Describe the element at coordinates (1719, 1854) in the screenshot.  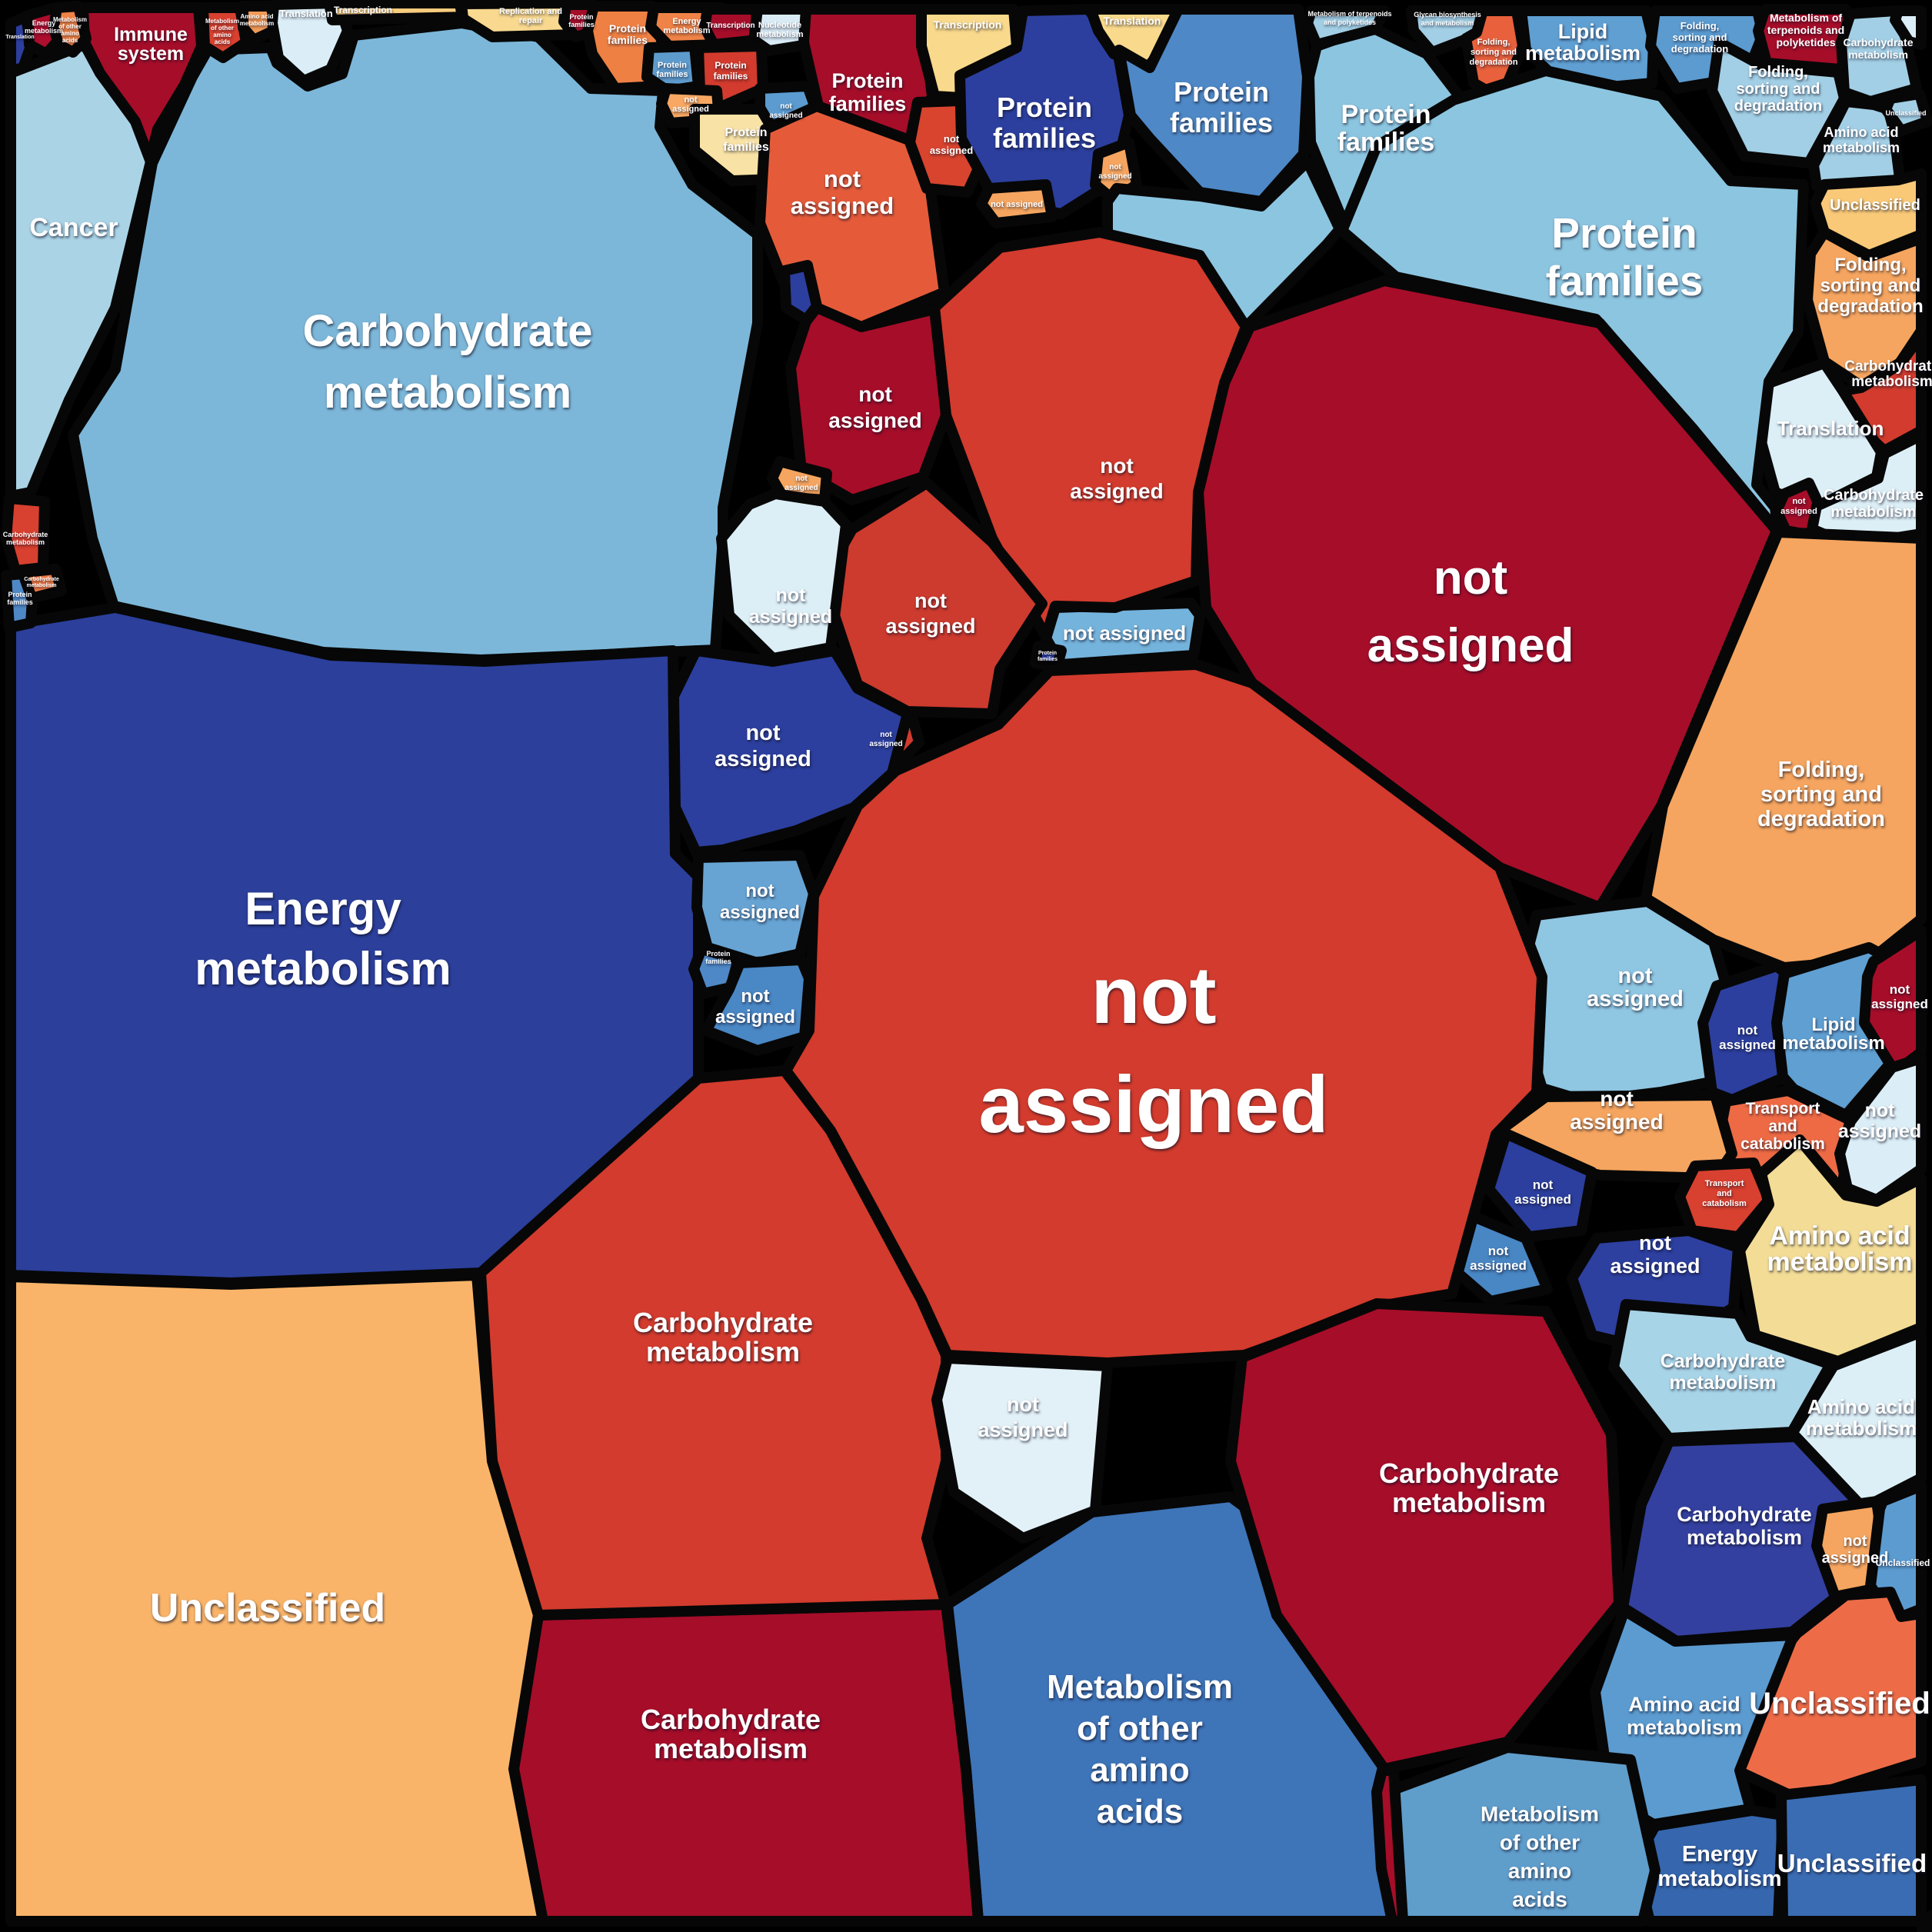
I see `cell-energy-metabolism-br-label: Energy` at that location.